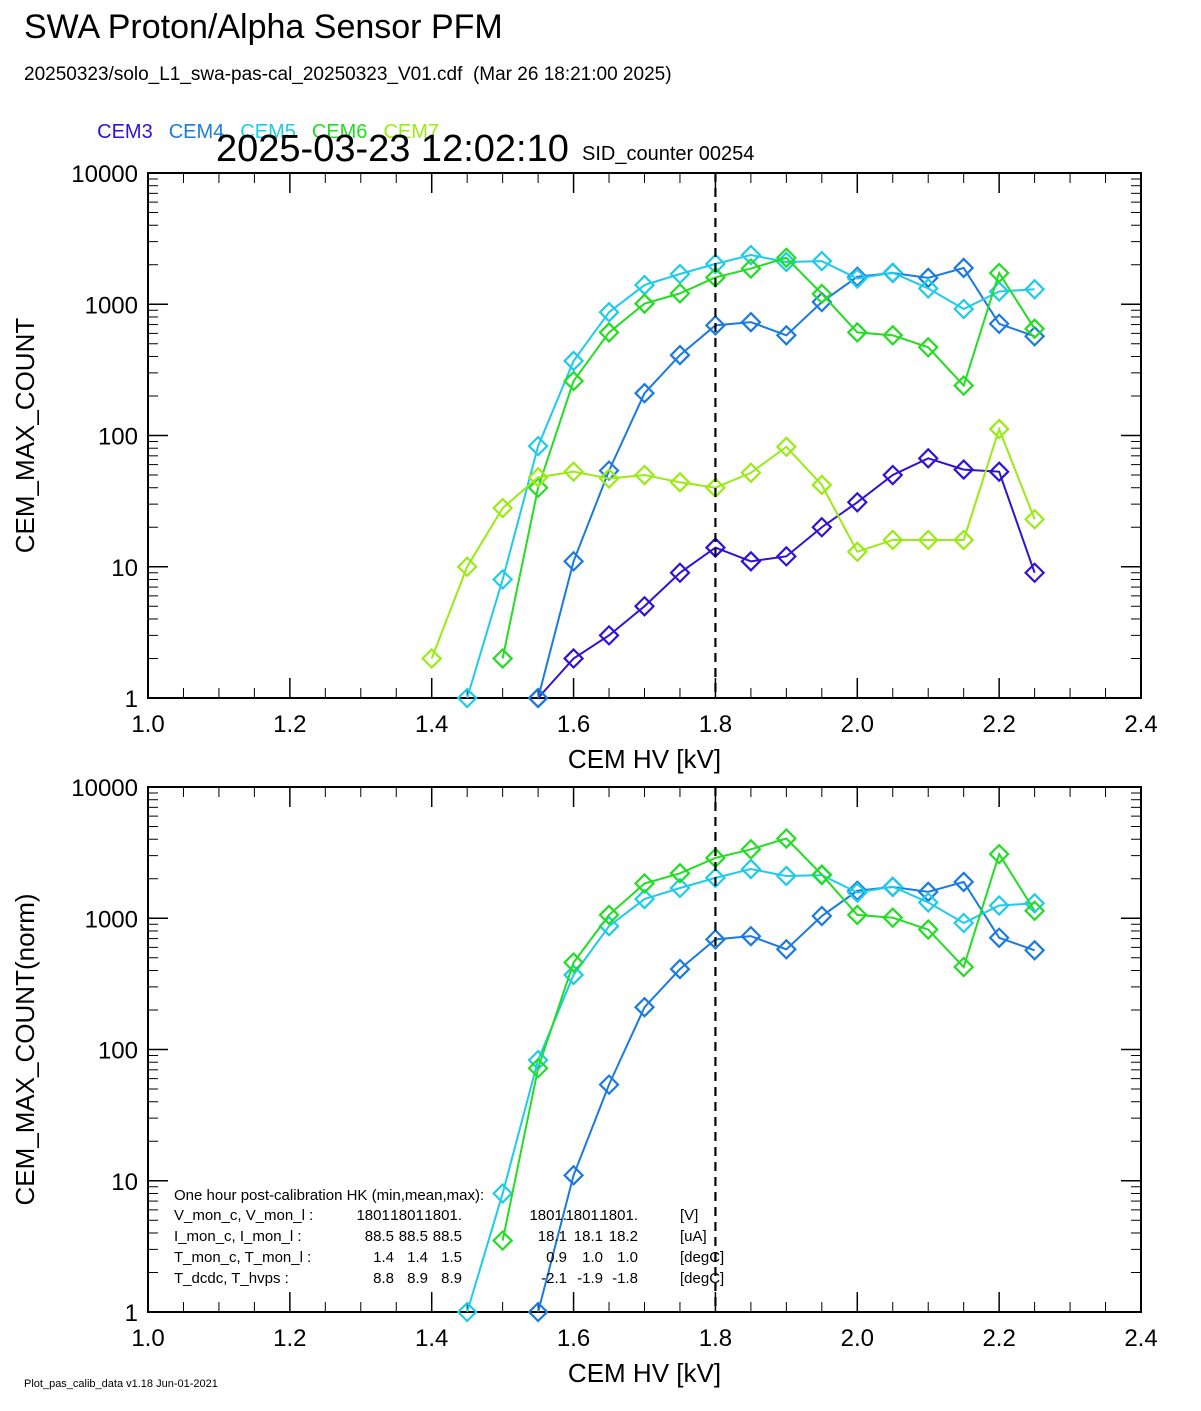 The image size is (1201, 1411). Describe the element at coordinates (627, 1257) in the screenshot. I see `hk-value: 1.0` at that location.